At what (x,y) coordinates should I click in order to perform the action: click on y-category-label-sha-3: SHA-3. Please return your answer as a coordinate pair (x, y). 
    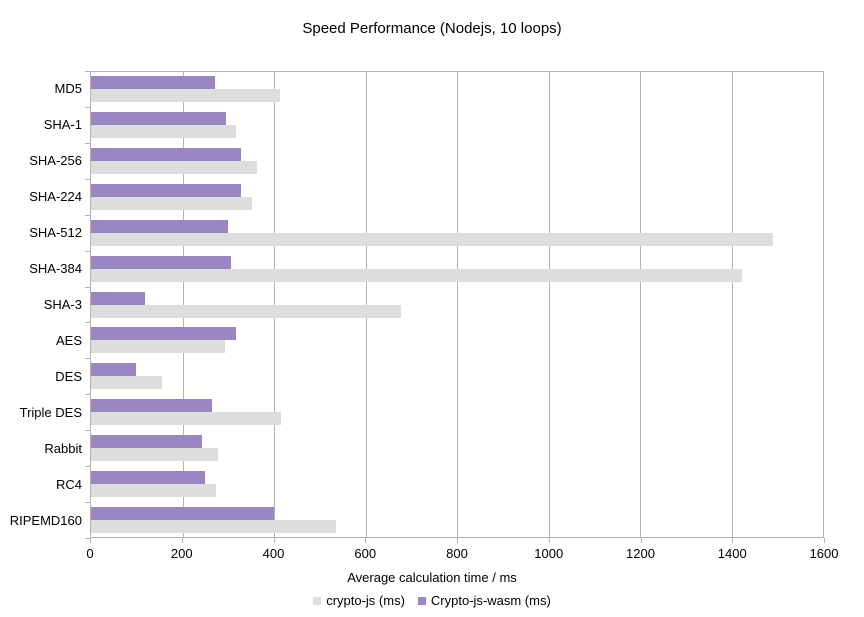
    Looking at the image, I should click on (62, 304).